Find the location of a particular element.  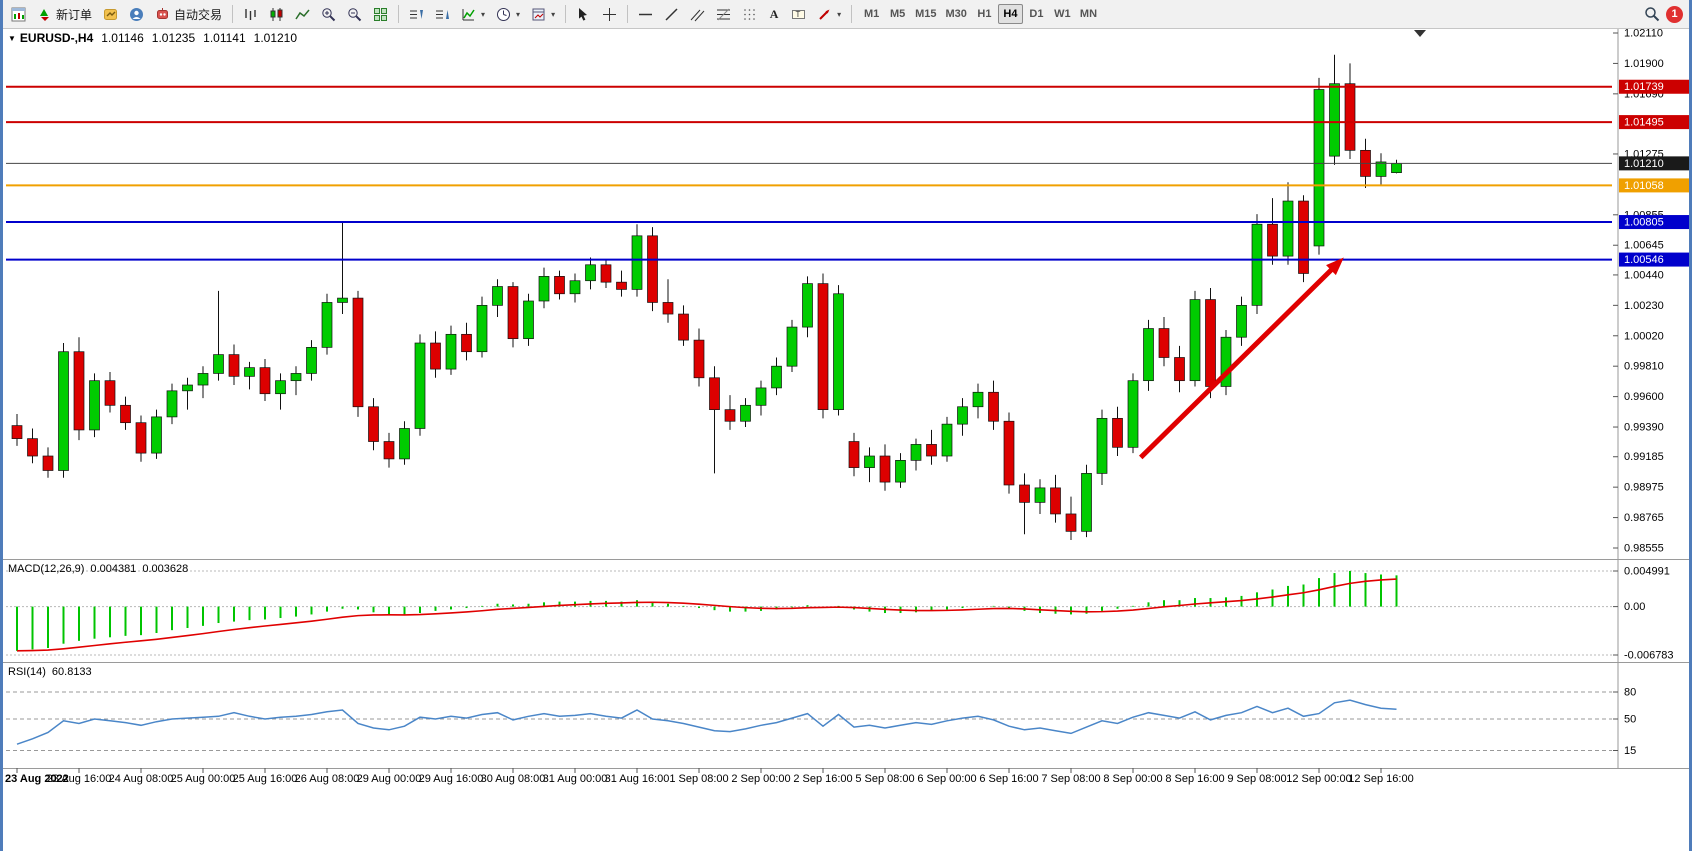

rsi-value: 60.8133 is located at coordinates (71, 672).